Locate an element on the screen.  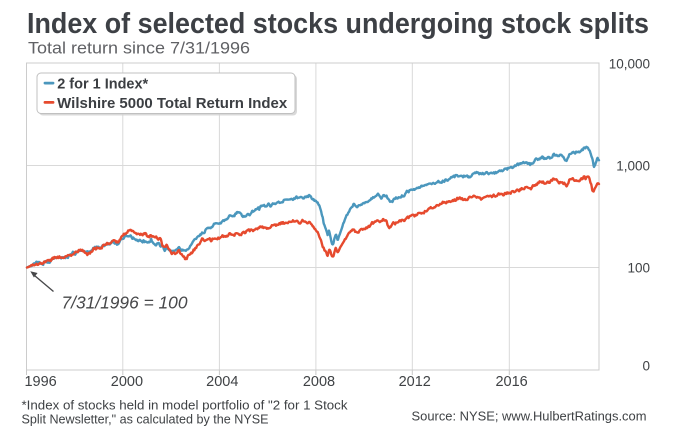
svg-text: 10,000 is located at coordinates (629, 63).